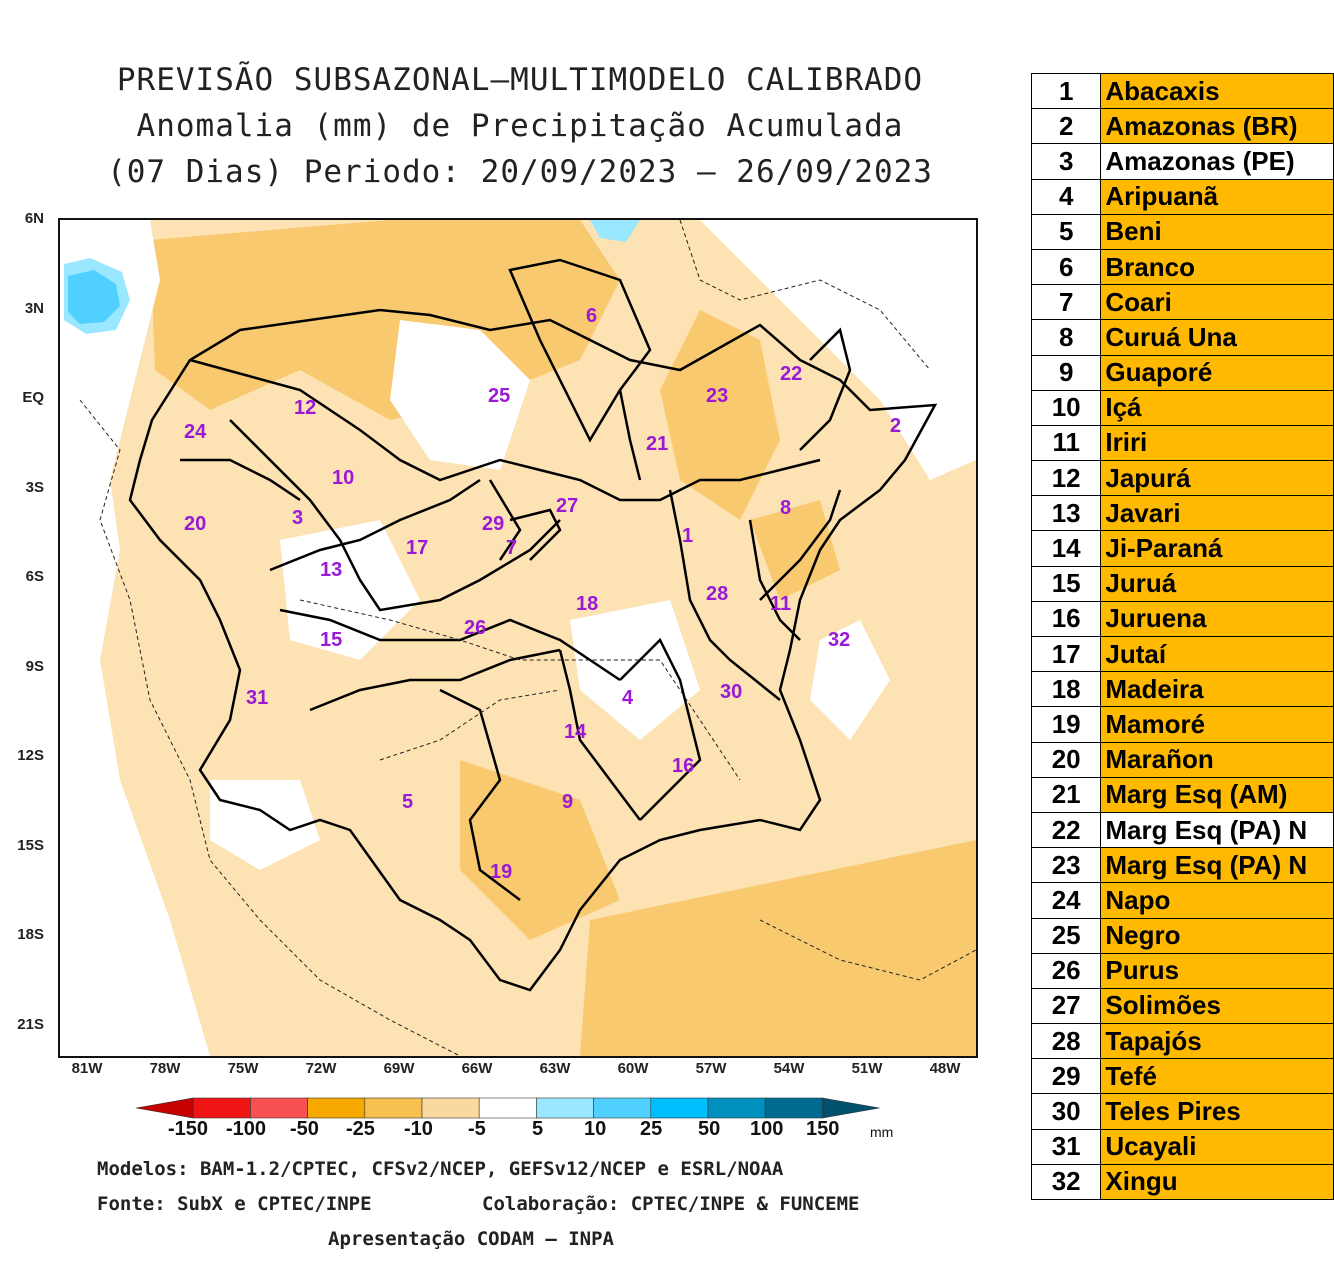 This screenshot has width=1334, height=1274. What do you see at coordinates (1066, 1111) in the screenshot?
I see `legend-number: 30` at bounding box center [1066, 1111].